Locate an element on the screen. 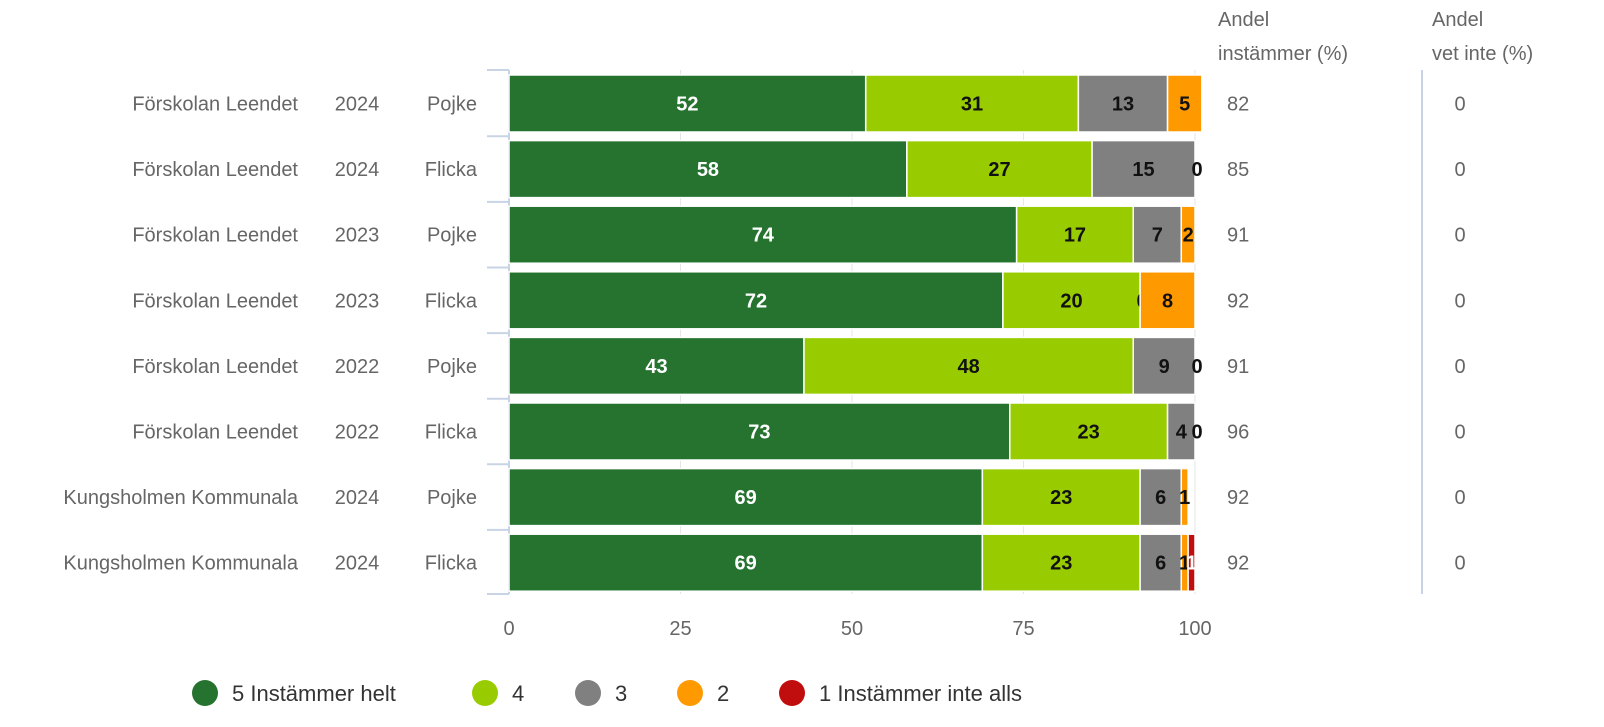  x-tick-label: 100 is located at coordinates (1194, 629).